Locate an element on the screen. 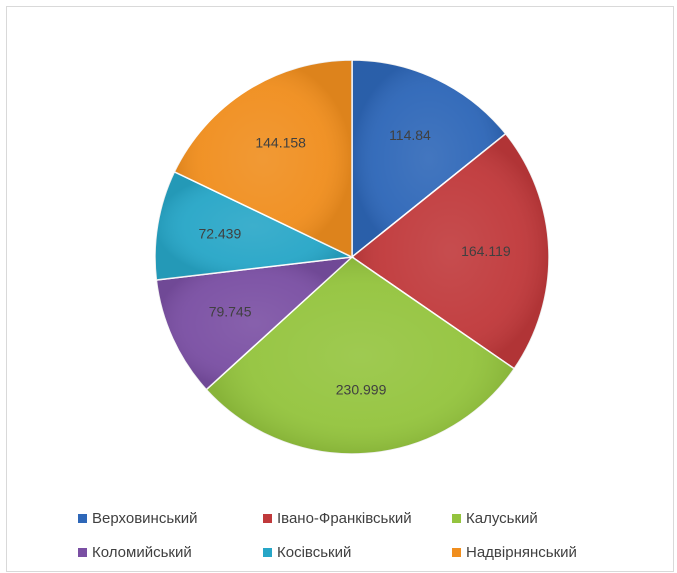 This screenshot has width=677, height=573. data-label-kolomyiskyi: 79.745 is located at coordinates (230, 311).